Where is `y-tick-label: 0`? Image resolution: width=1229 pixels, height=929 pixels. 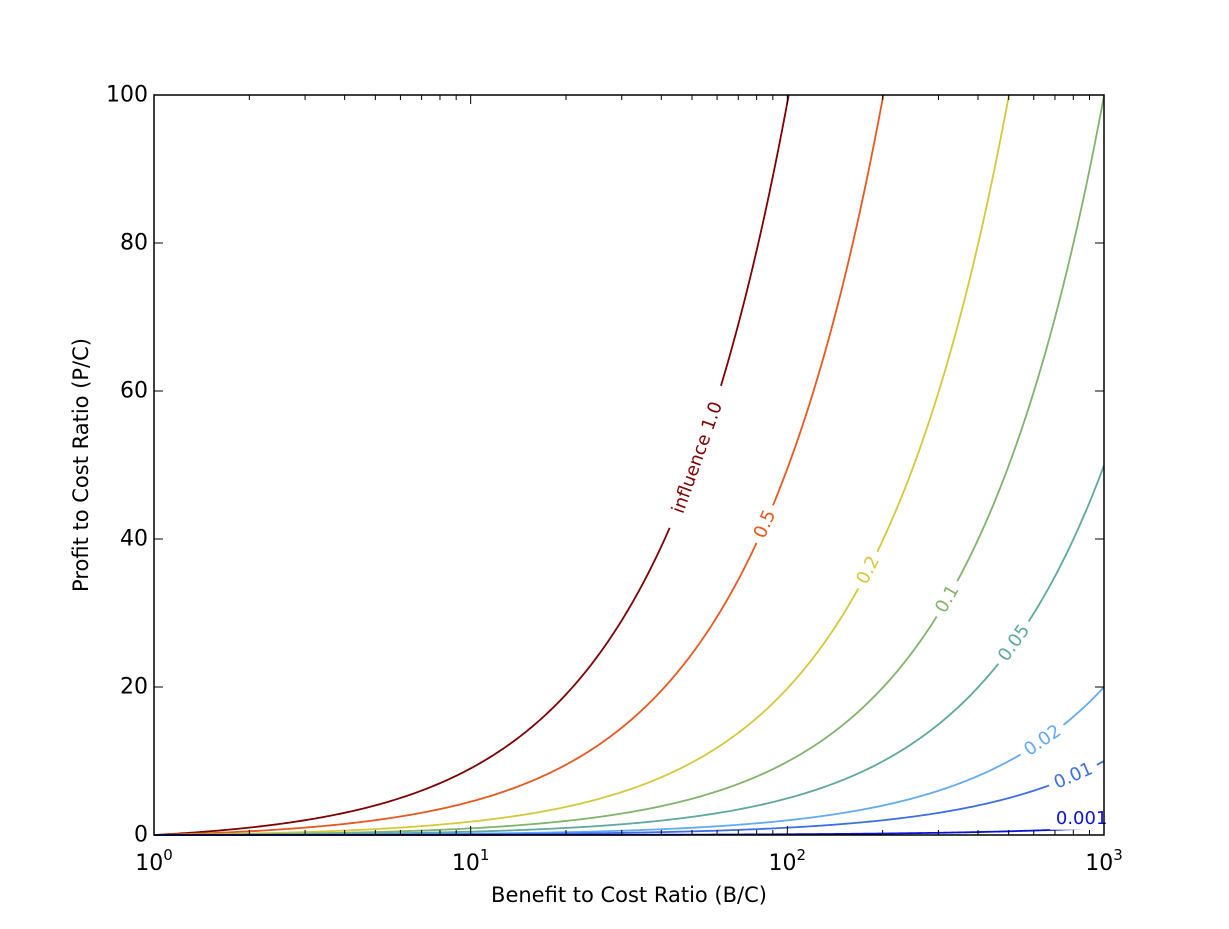 y-tick-label: 0 is located at coordinates (141, 835).